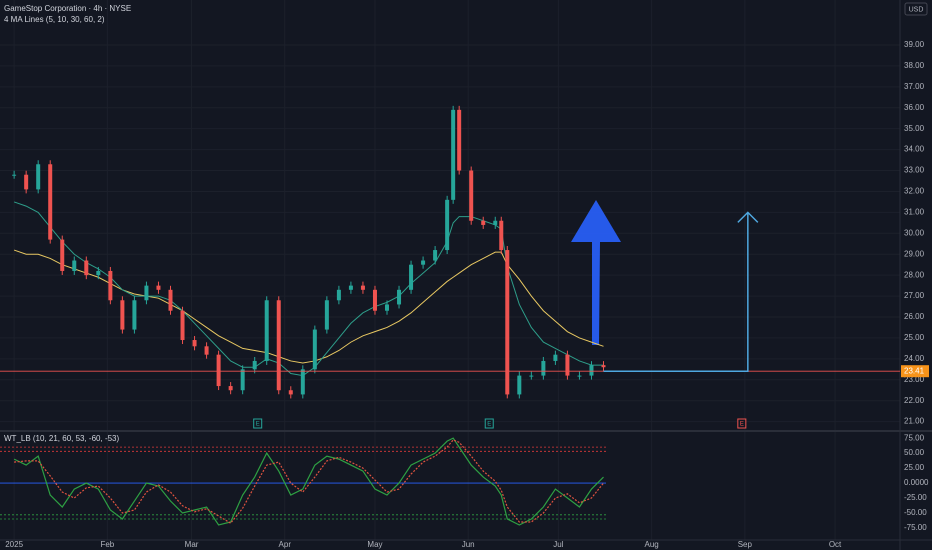  I want to click on x-tick-label: Feb, so click(107, 544).